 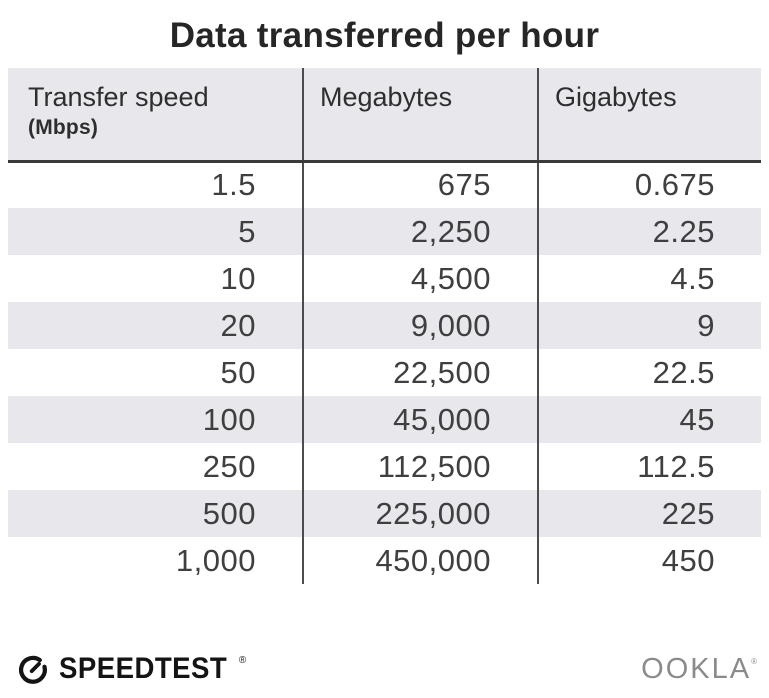 I want to click on cell-megabytes: 22,500, so click(x=420, y=372).